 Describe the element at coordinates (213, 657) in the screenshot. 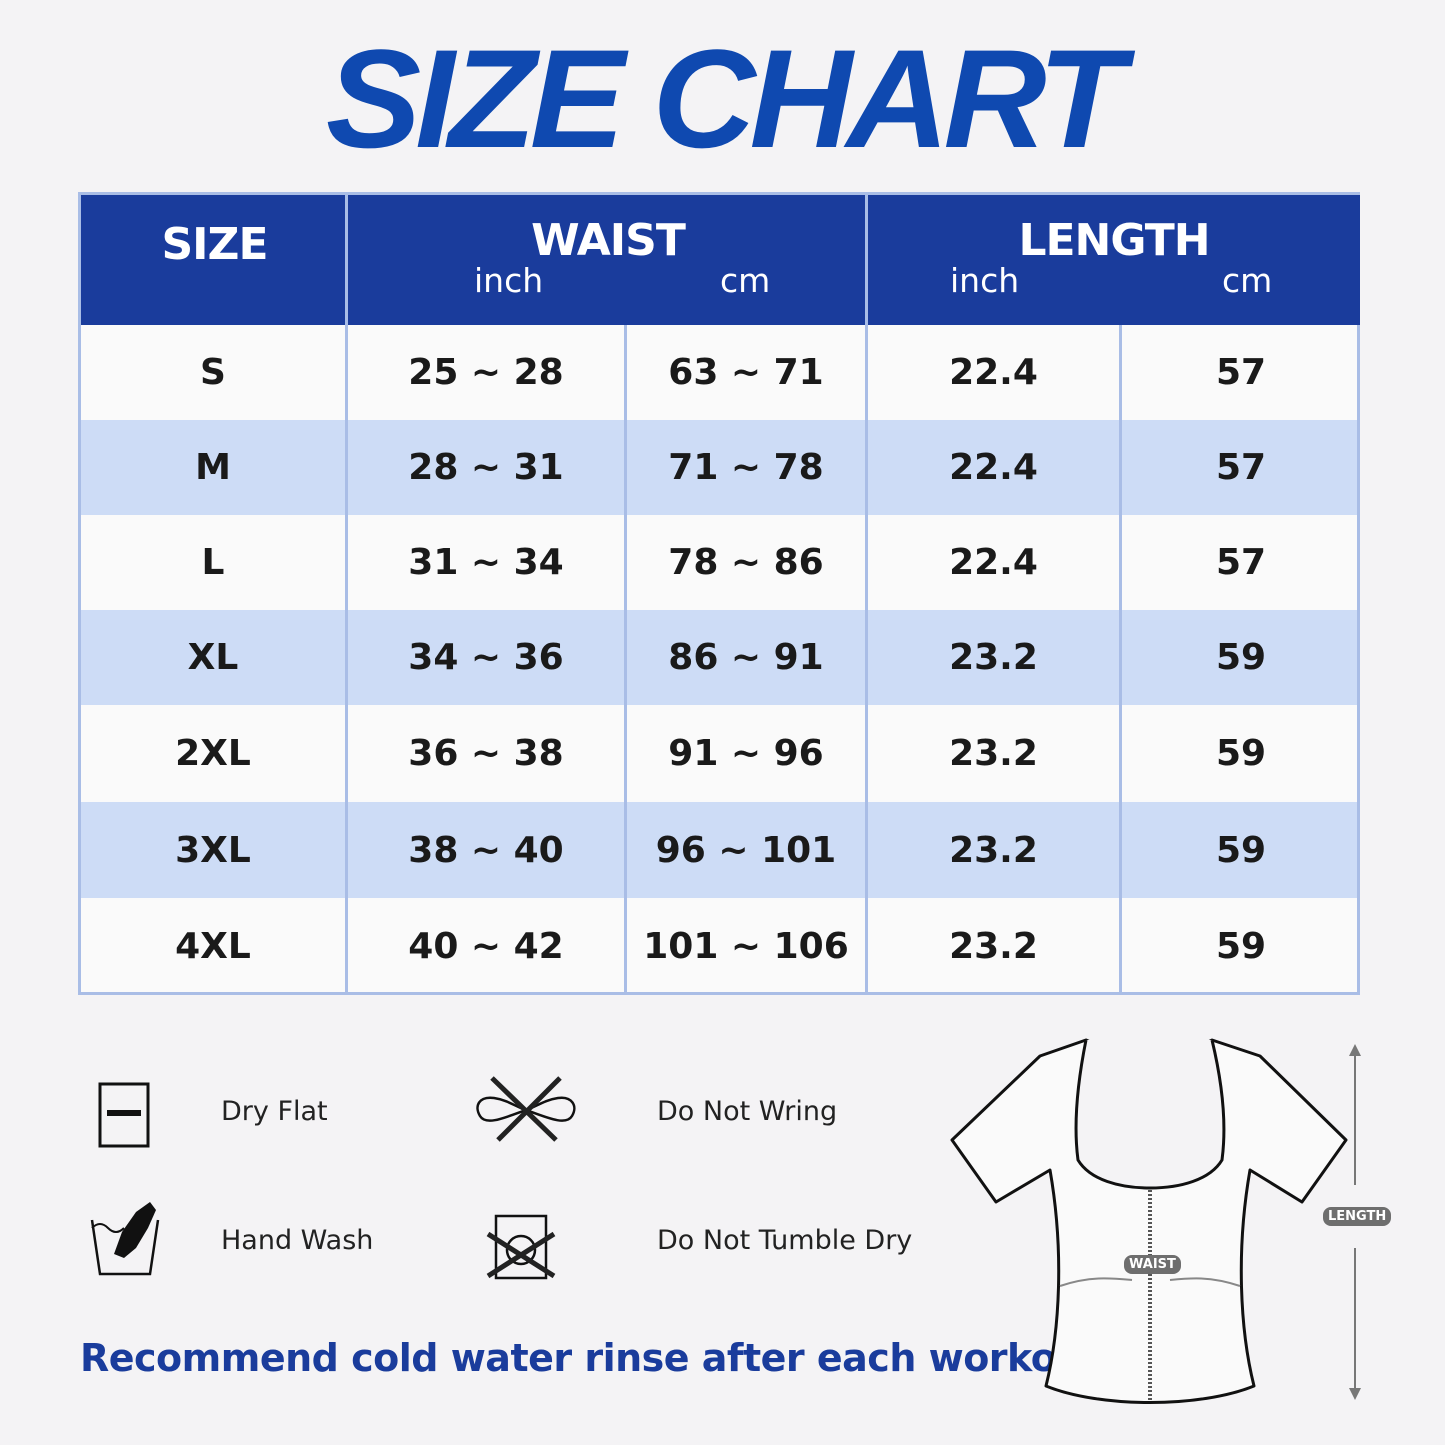

I see `cell-size: XL` at that location.